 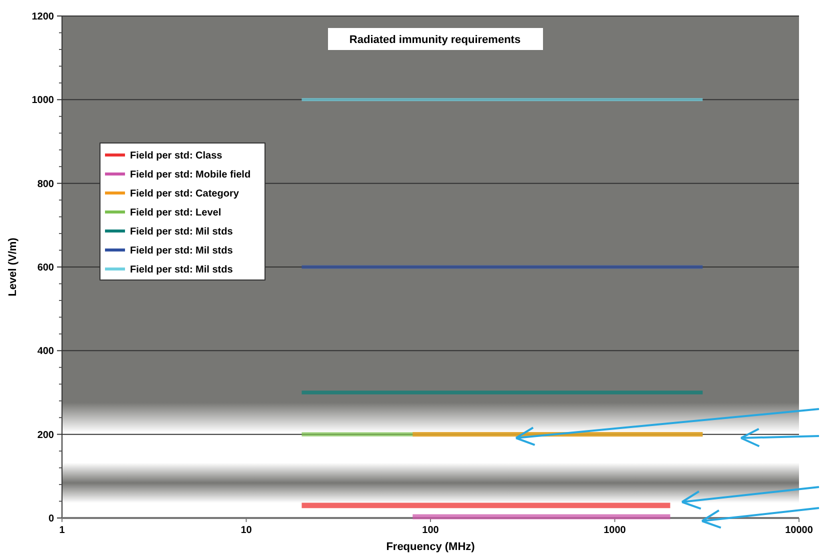 What do you see at coordinates (615, 530) in the screenshot?
I see `x-tick-label: 1000` at bounding box center [615, 530].